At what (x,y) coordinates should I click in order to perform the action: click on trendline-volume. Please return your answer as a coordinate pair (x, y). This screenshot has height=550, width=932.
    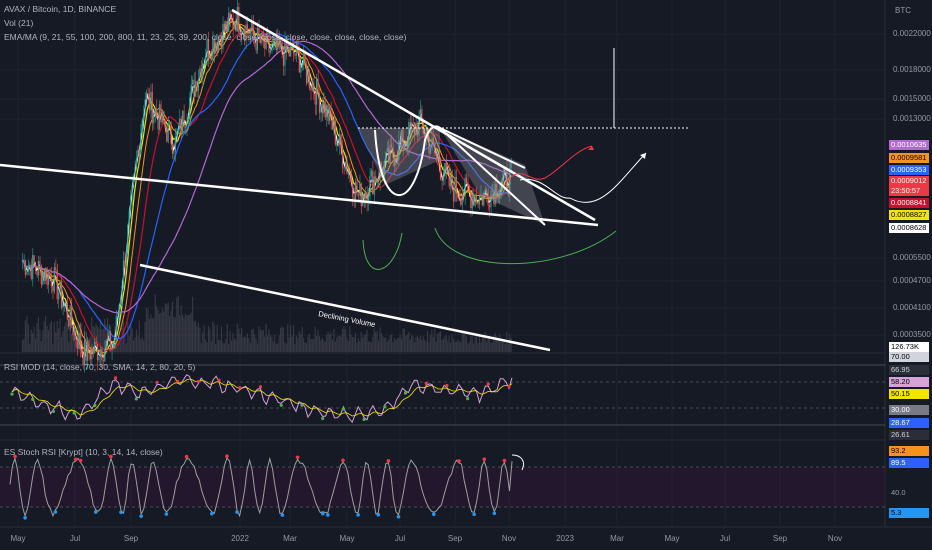
    Looking at the image, I should click on (345, 307).